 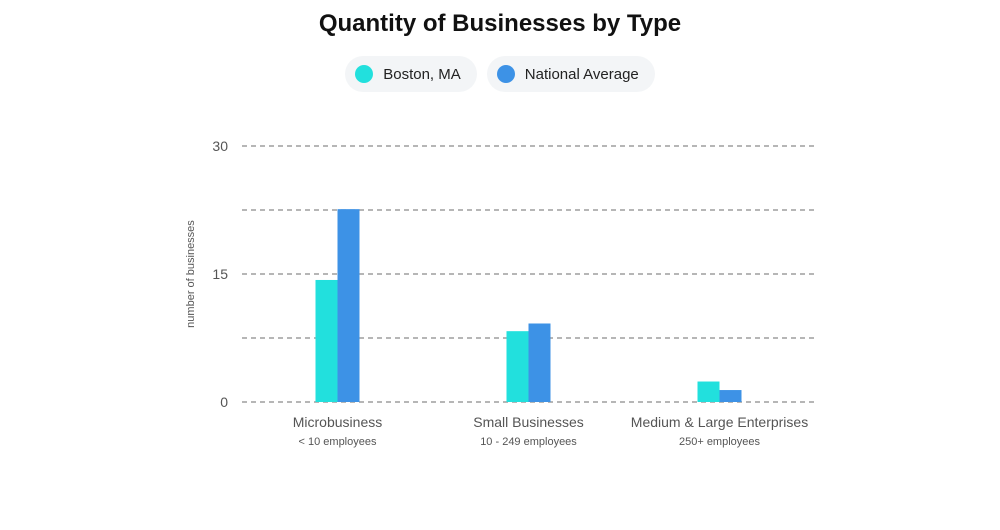 What do you see at coordinates (528, 422) in the screenshot?
I see `x-category-label: Small Businesses` at bounding box center [528, 422].